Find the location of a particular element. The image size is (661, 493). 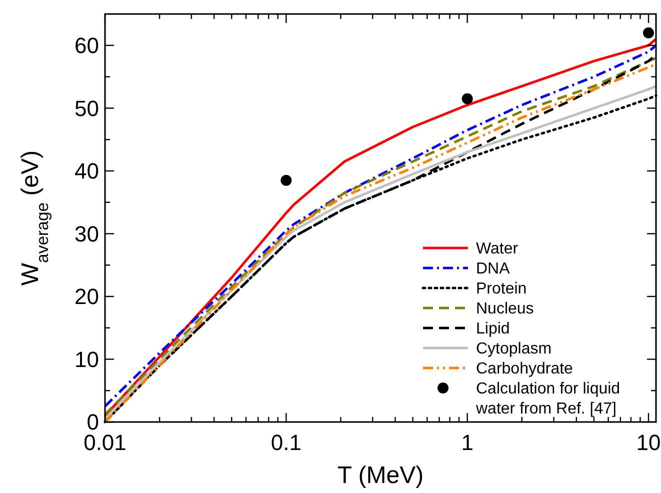

y-tick-label: 50 is located at coordinates (86, 108).